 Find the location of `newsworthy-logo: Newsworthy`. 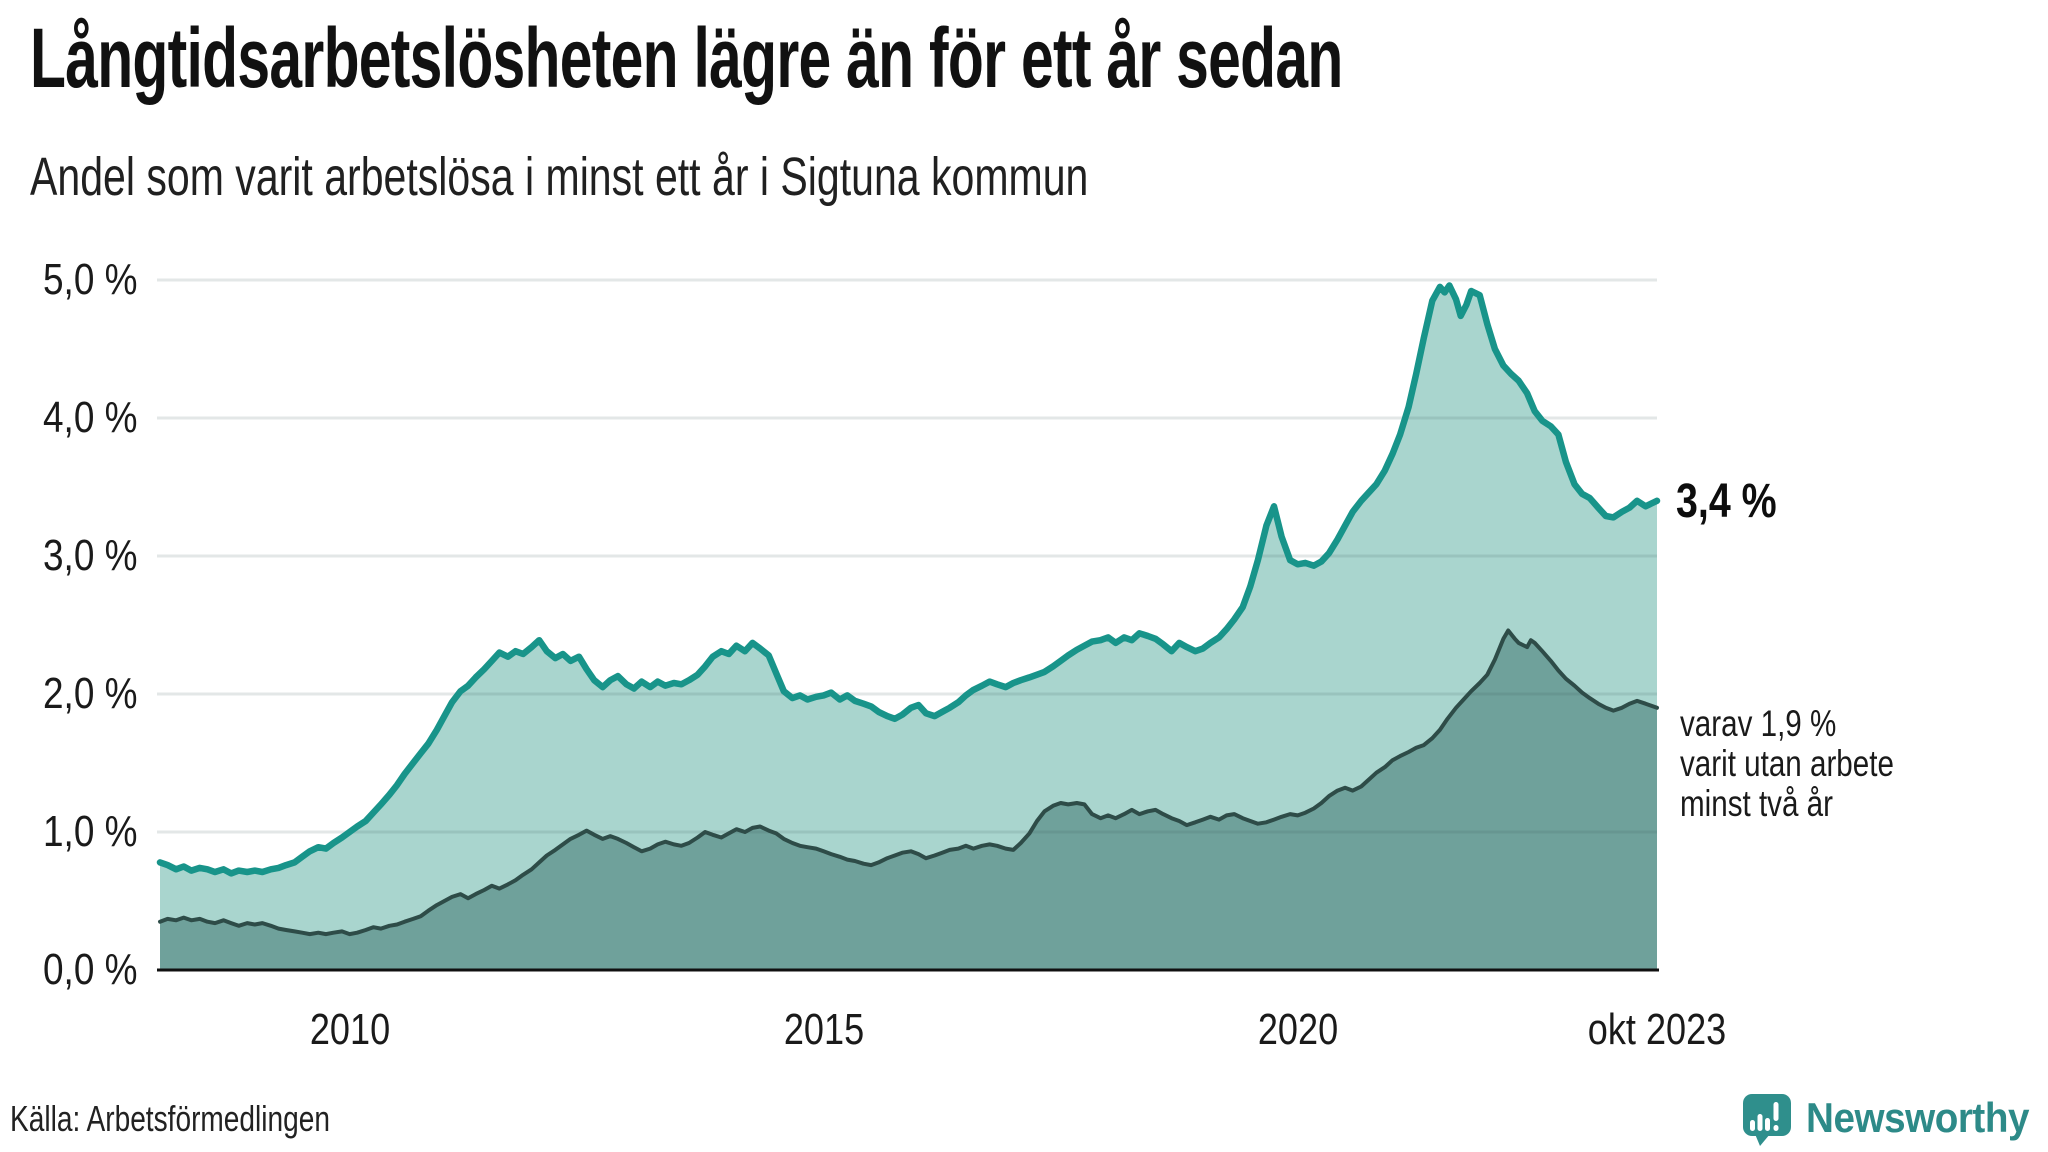

newsworthy-logo: Newsworthy is located at coordinates (1895, 1120).